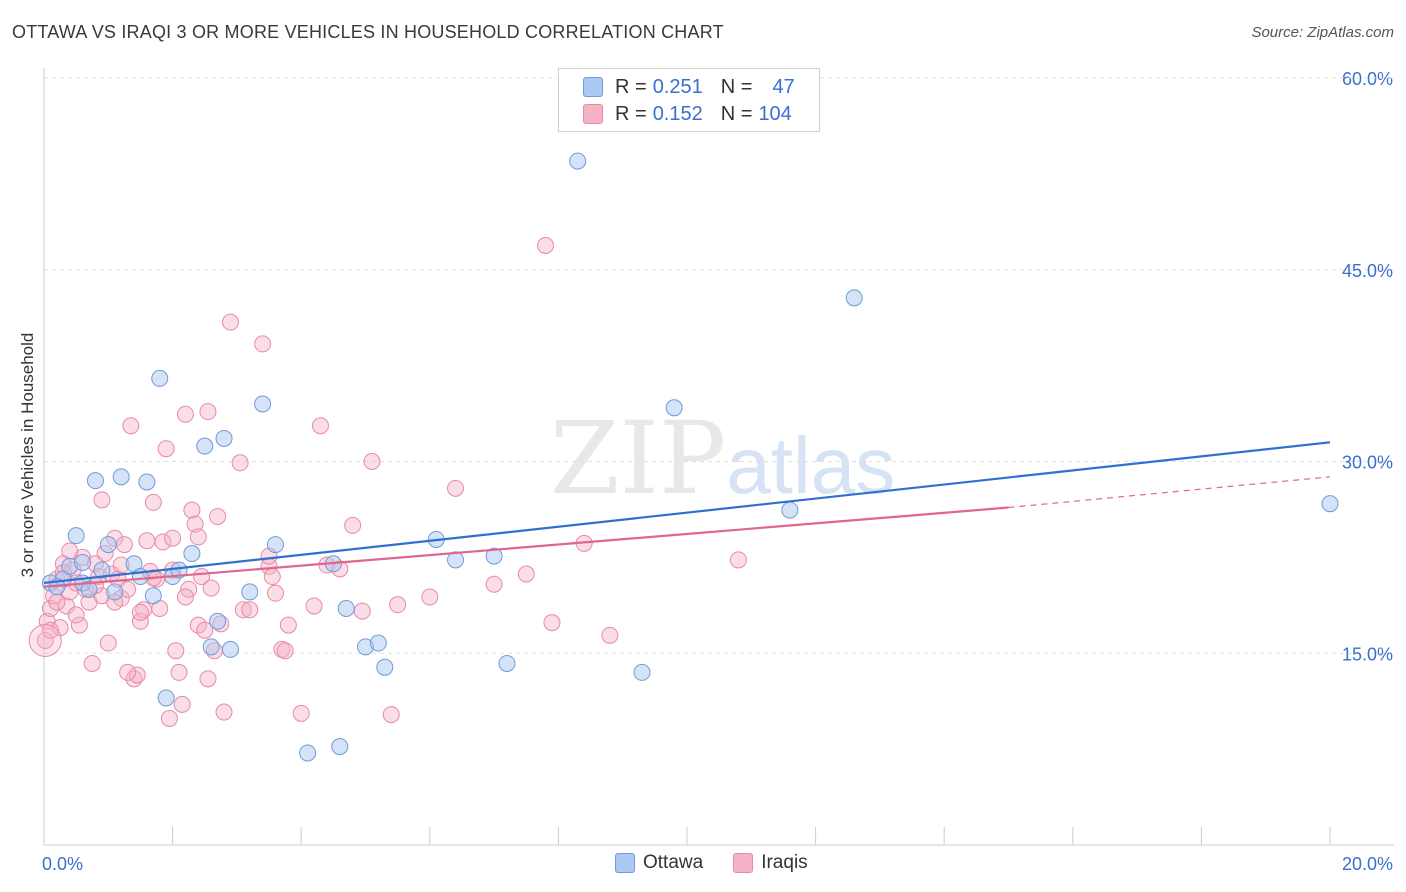 The height and width of the screenshot is (892, 1406). I want to click on y-axis-label: 3 or more Vehicles in Household, so click(27, 455).